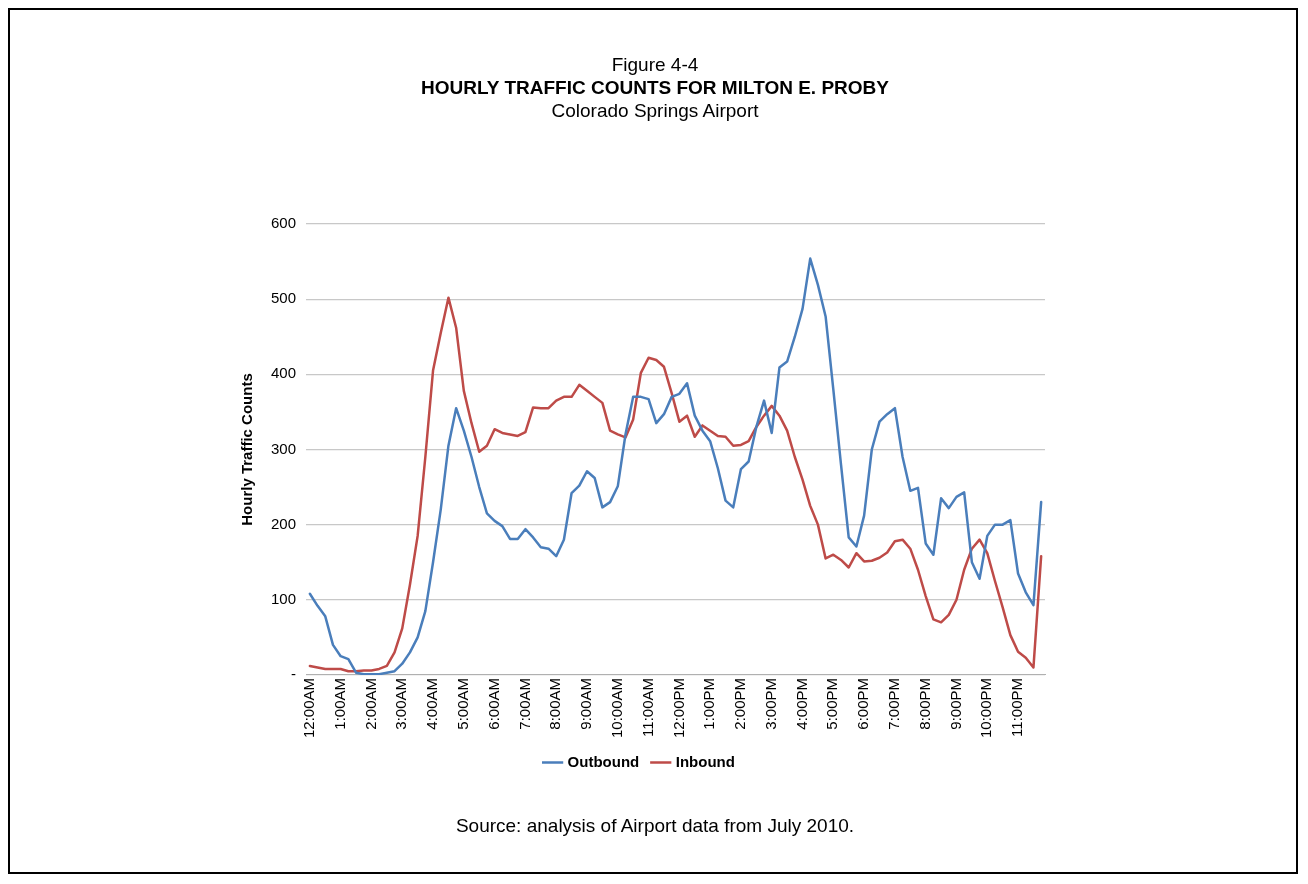  I want to click on x-tick-label: 6:00PM, so click(863, 703).